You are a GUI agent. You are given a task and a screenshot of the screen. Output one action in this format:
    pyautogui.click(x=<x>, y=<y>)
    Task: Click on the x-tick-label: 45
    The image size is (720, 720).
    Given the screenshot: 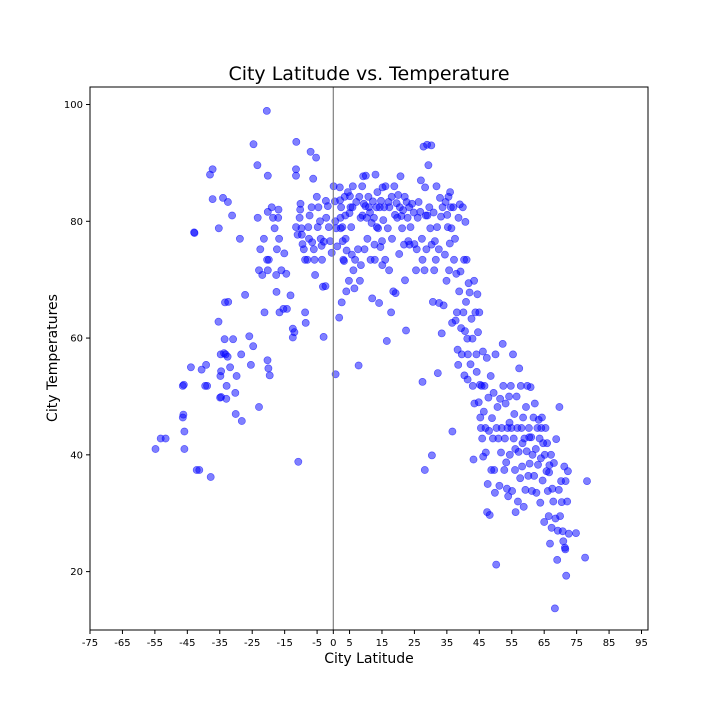 What is the action you would take?
    pyautogui.click(x=479, y=643)
    